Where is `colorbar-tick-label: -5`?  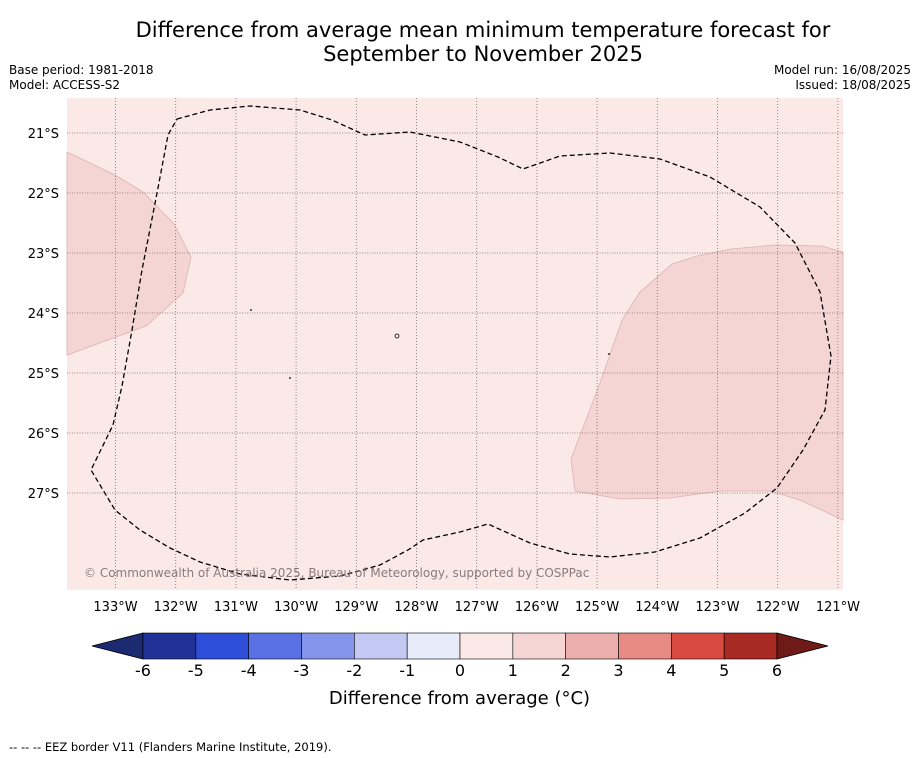 colorbar-tick-label: -5 is located at coordinates (196, 670).